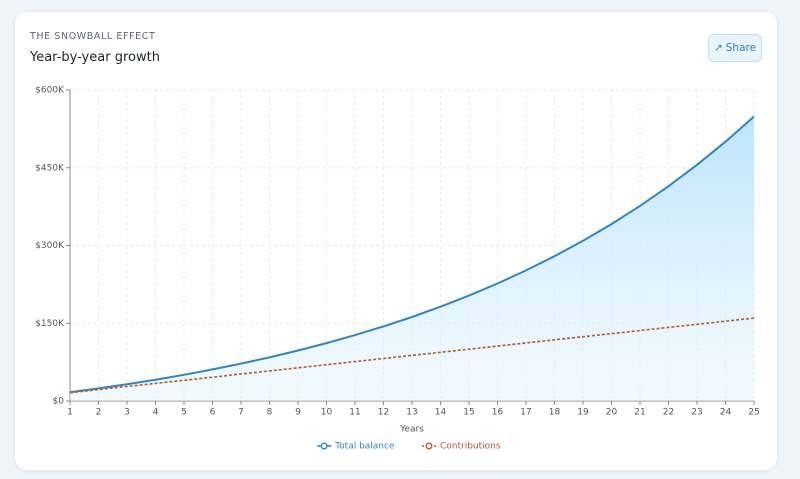 The image size is (800, 479). What do you see at coordinates (718, 48) in the screenshot?
I see `share-icon: ↗` at bounding box center [718, 48].